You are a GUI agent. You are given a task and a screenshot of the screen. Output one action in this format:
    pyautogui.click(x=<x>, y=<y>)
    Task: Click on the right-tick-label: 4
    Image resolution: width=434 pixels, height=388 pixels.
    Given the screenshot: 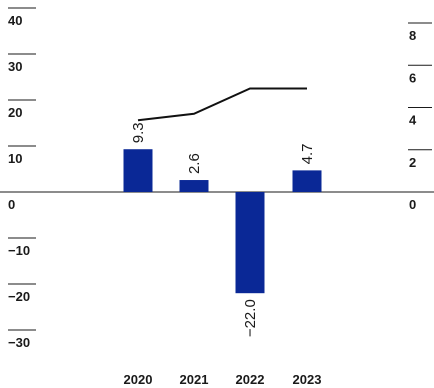 What is the action you would take?
    pyautogui.click(x=413, y=120)
    